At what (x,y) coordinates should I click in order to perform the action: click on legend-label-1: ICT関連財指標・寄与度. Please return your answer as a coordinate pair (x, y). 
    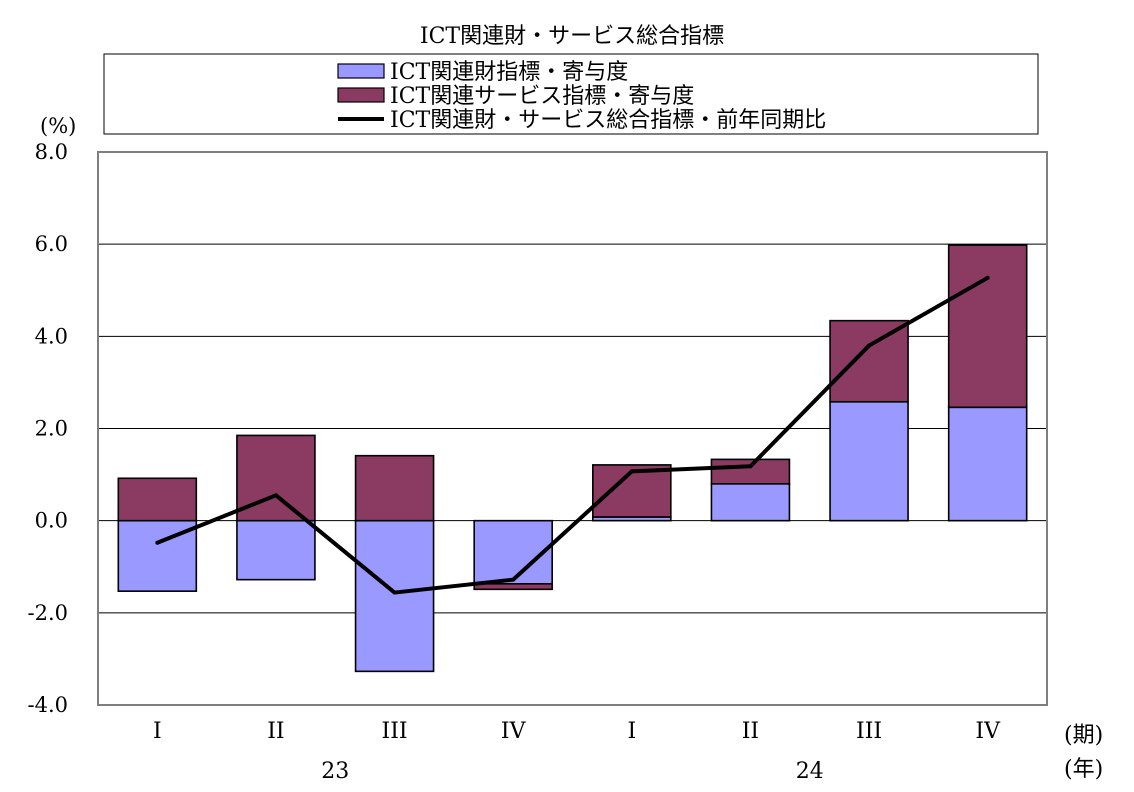
    Looking at the image, I should click on (509, 72).